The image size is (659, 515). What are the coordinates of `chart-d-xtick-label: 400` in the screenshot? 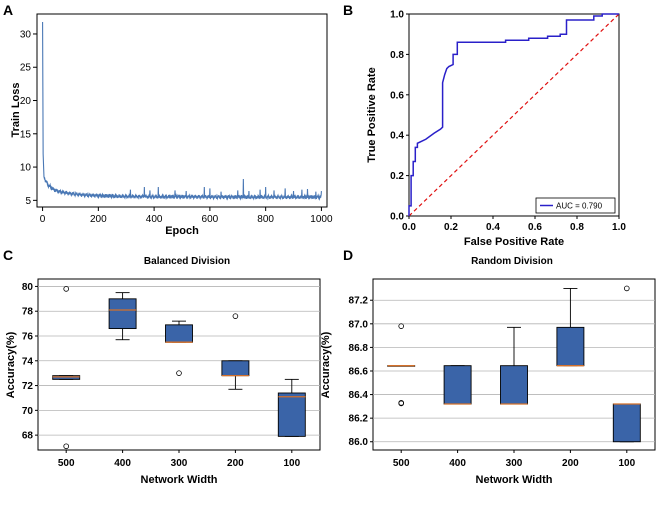 It's located at (457, 463).